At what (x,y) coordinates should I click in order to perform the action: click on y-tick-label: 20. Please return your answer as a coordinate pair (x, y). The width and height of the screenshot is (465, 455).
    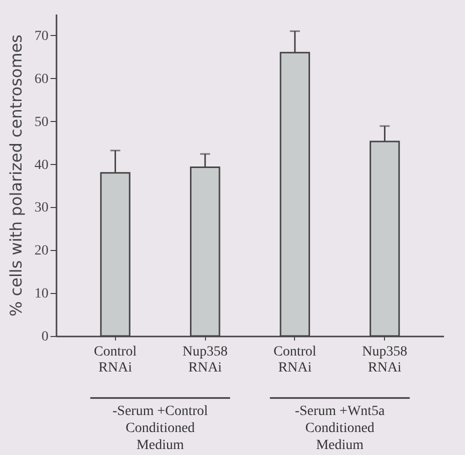
    Looking at the image, I should click on (41, 251).